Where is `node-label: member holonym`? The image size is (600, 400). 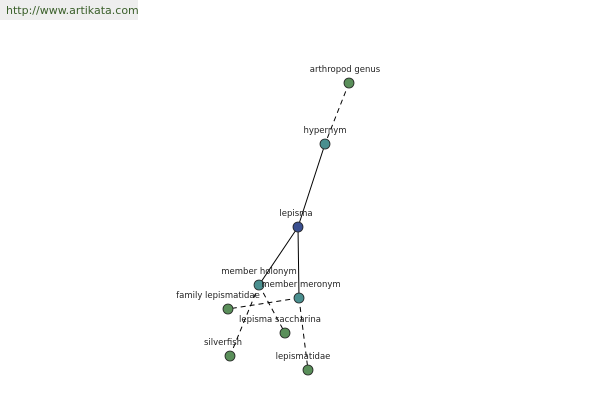 node-label: member holonym is located at coordinates (258, 272).